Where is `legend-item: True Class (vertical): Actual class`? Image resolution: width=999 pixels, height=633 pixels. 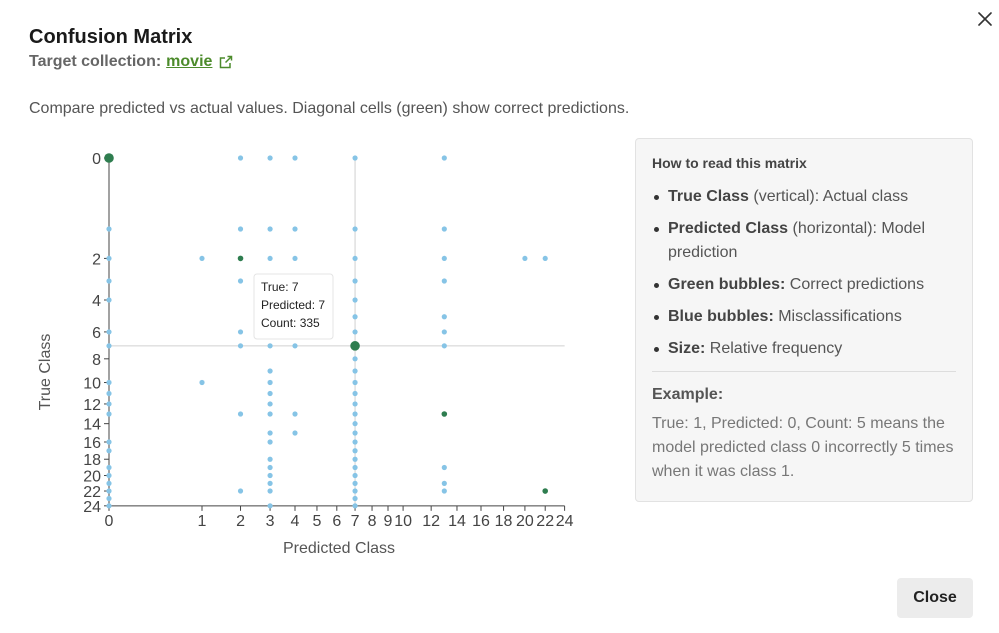
legend-item: True Class (vertical): Actual class is located at coordinates (804, 197).